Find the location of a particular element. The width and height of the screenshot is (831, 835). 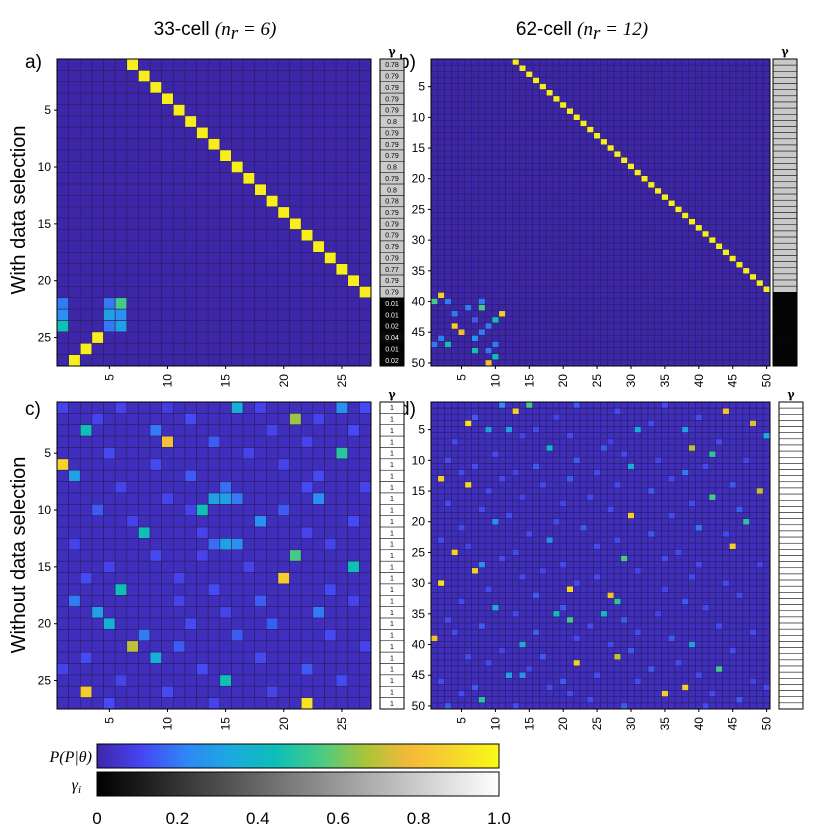

column-title-62-math: (n is located at coordinates (585, 29).